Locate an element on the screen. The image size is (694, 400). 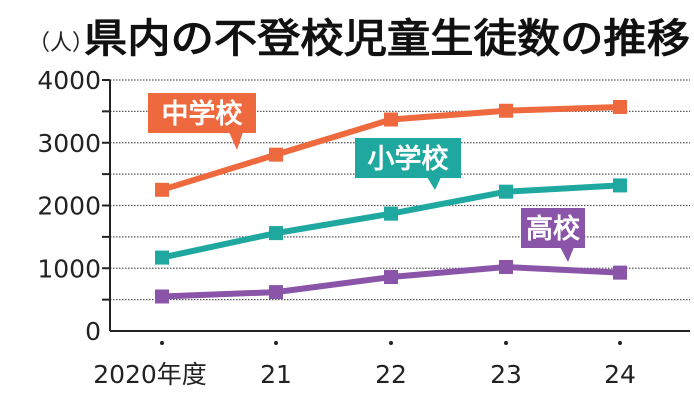
y-axis-unit: （人） is located at coordinates (61, 43).